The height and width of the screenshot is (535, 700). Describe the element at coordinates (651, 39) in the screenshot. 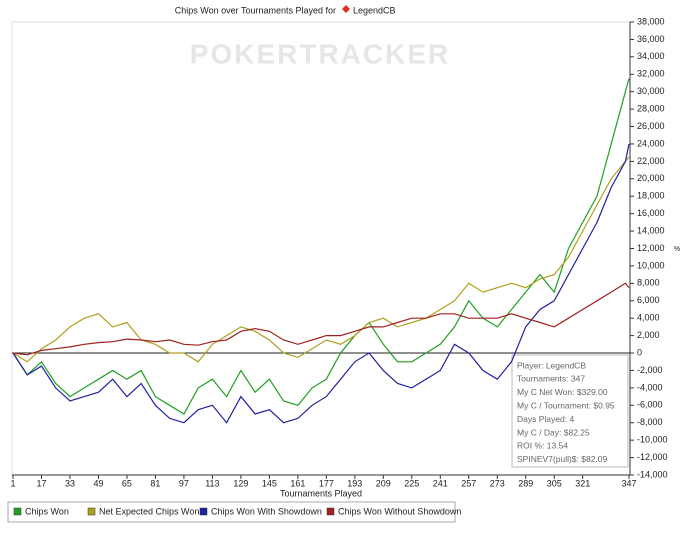

I see `y-tick-label: 36,000` at that location.